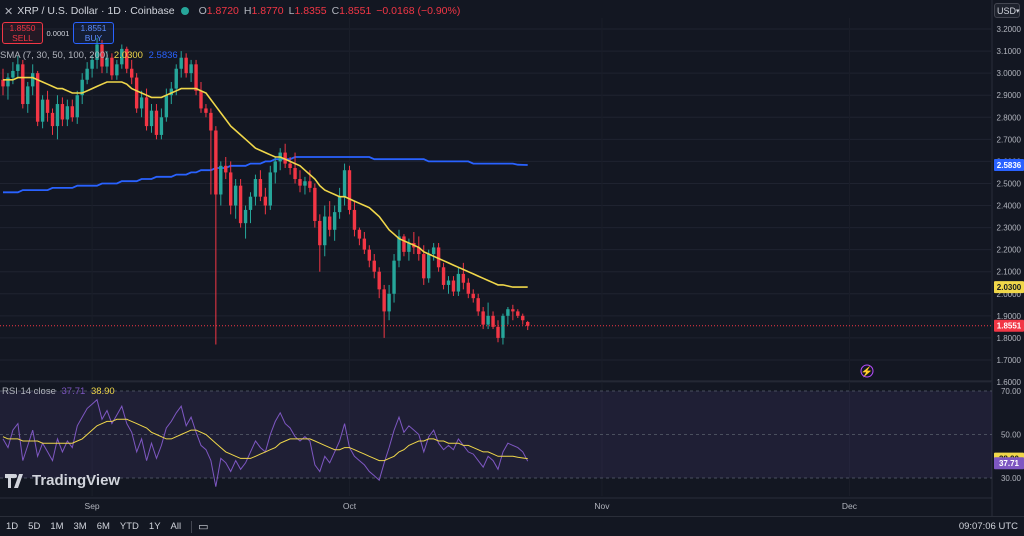  What do you see at coordinates (988, 526) in the screenshot?
I see `clock-time: 09:07:06 UTC` at bounding box center [988, 526].